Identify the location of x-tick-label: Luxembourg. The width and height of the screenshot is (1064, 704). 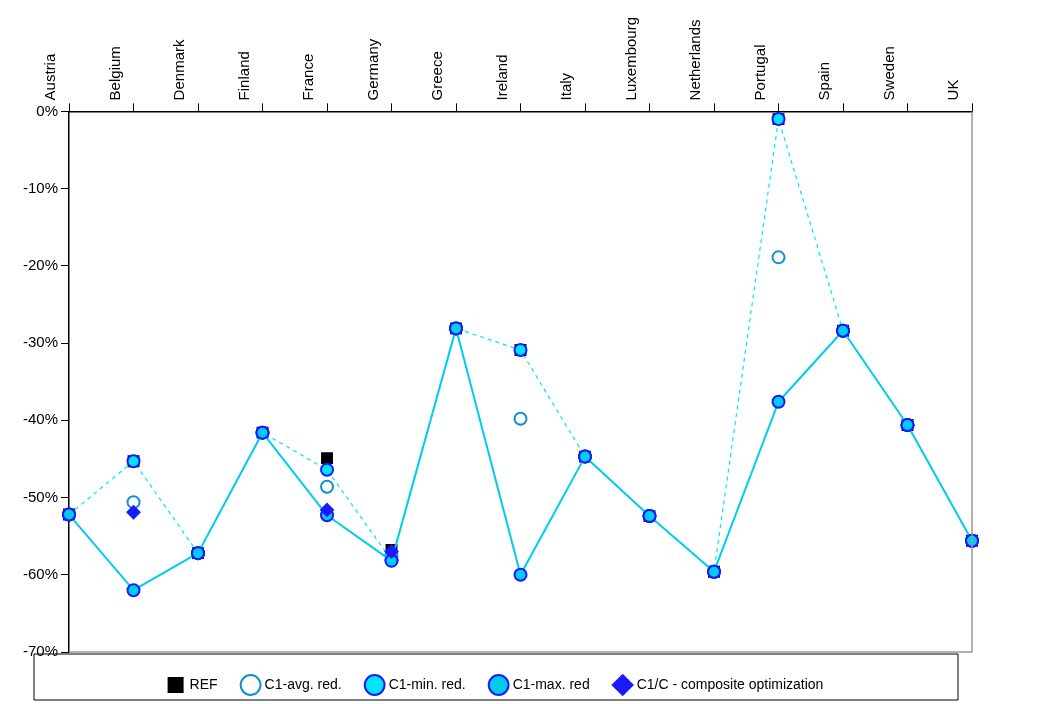
(630, 59).